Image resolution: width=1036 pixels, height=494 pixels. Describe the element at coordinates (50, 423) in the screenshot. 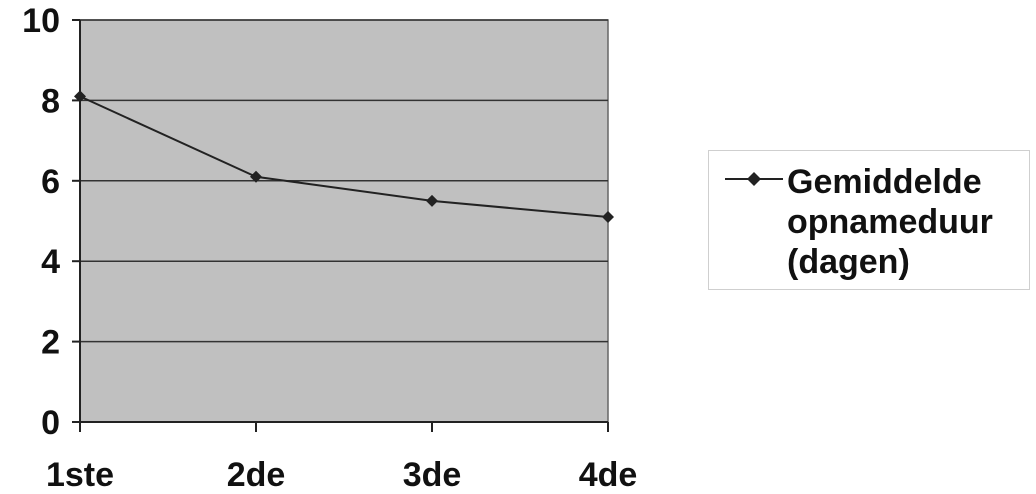

I see `y-tick-label: 0` at that location.